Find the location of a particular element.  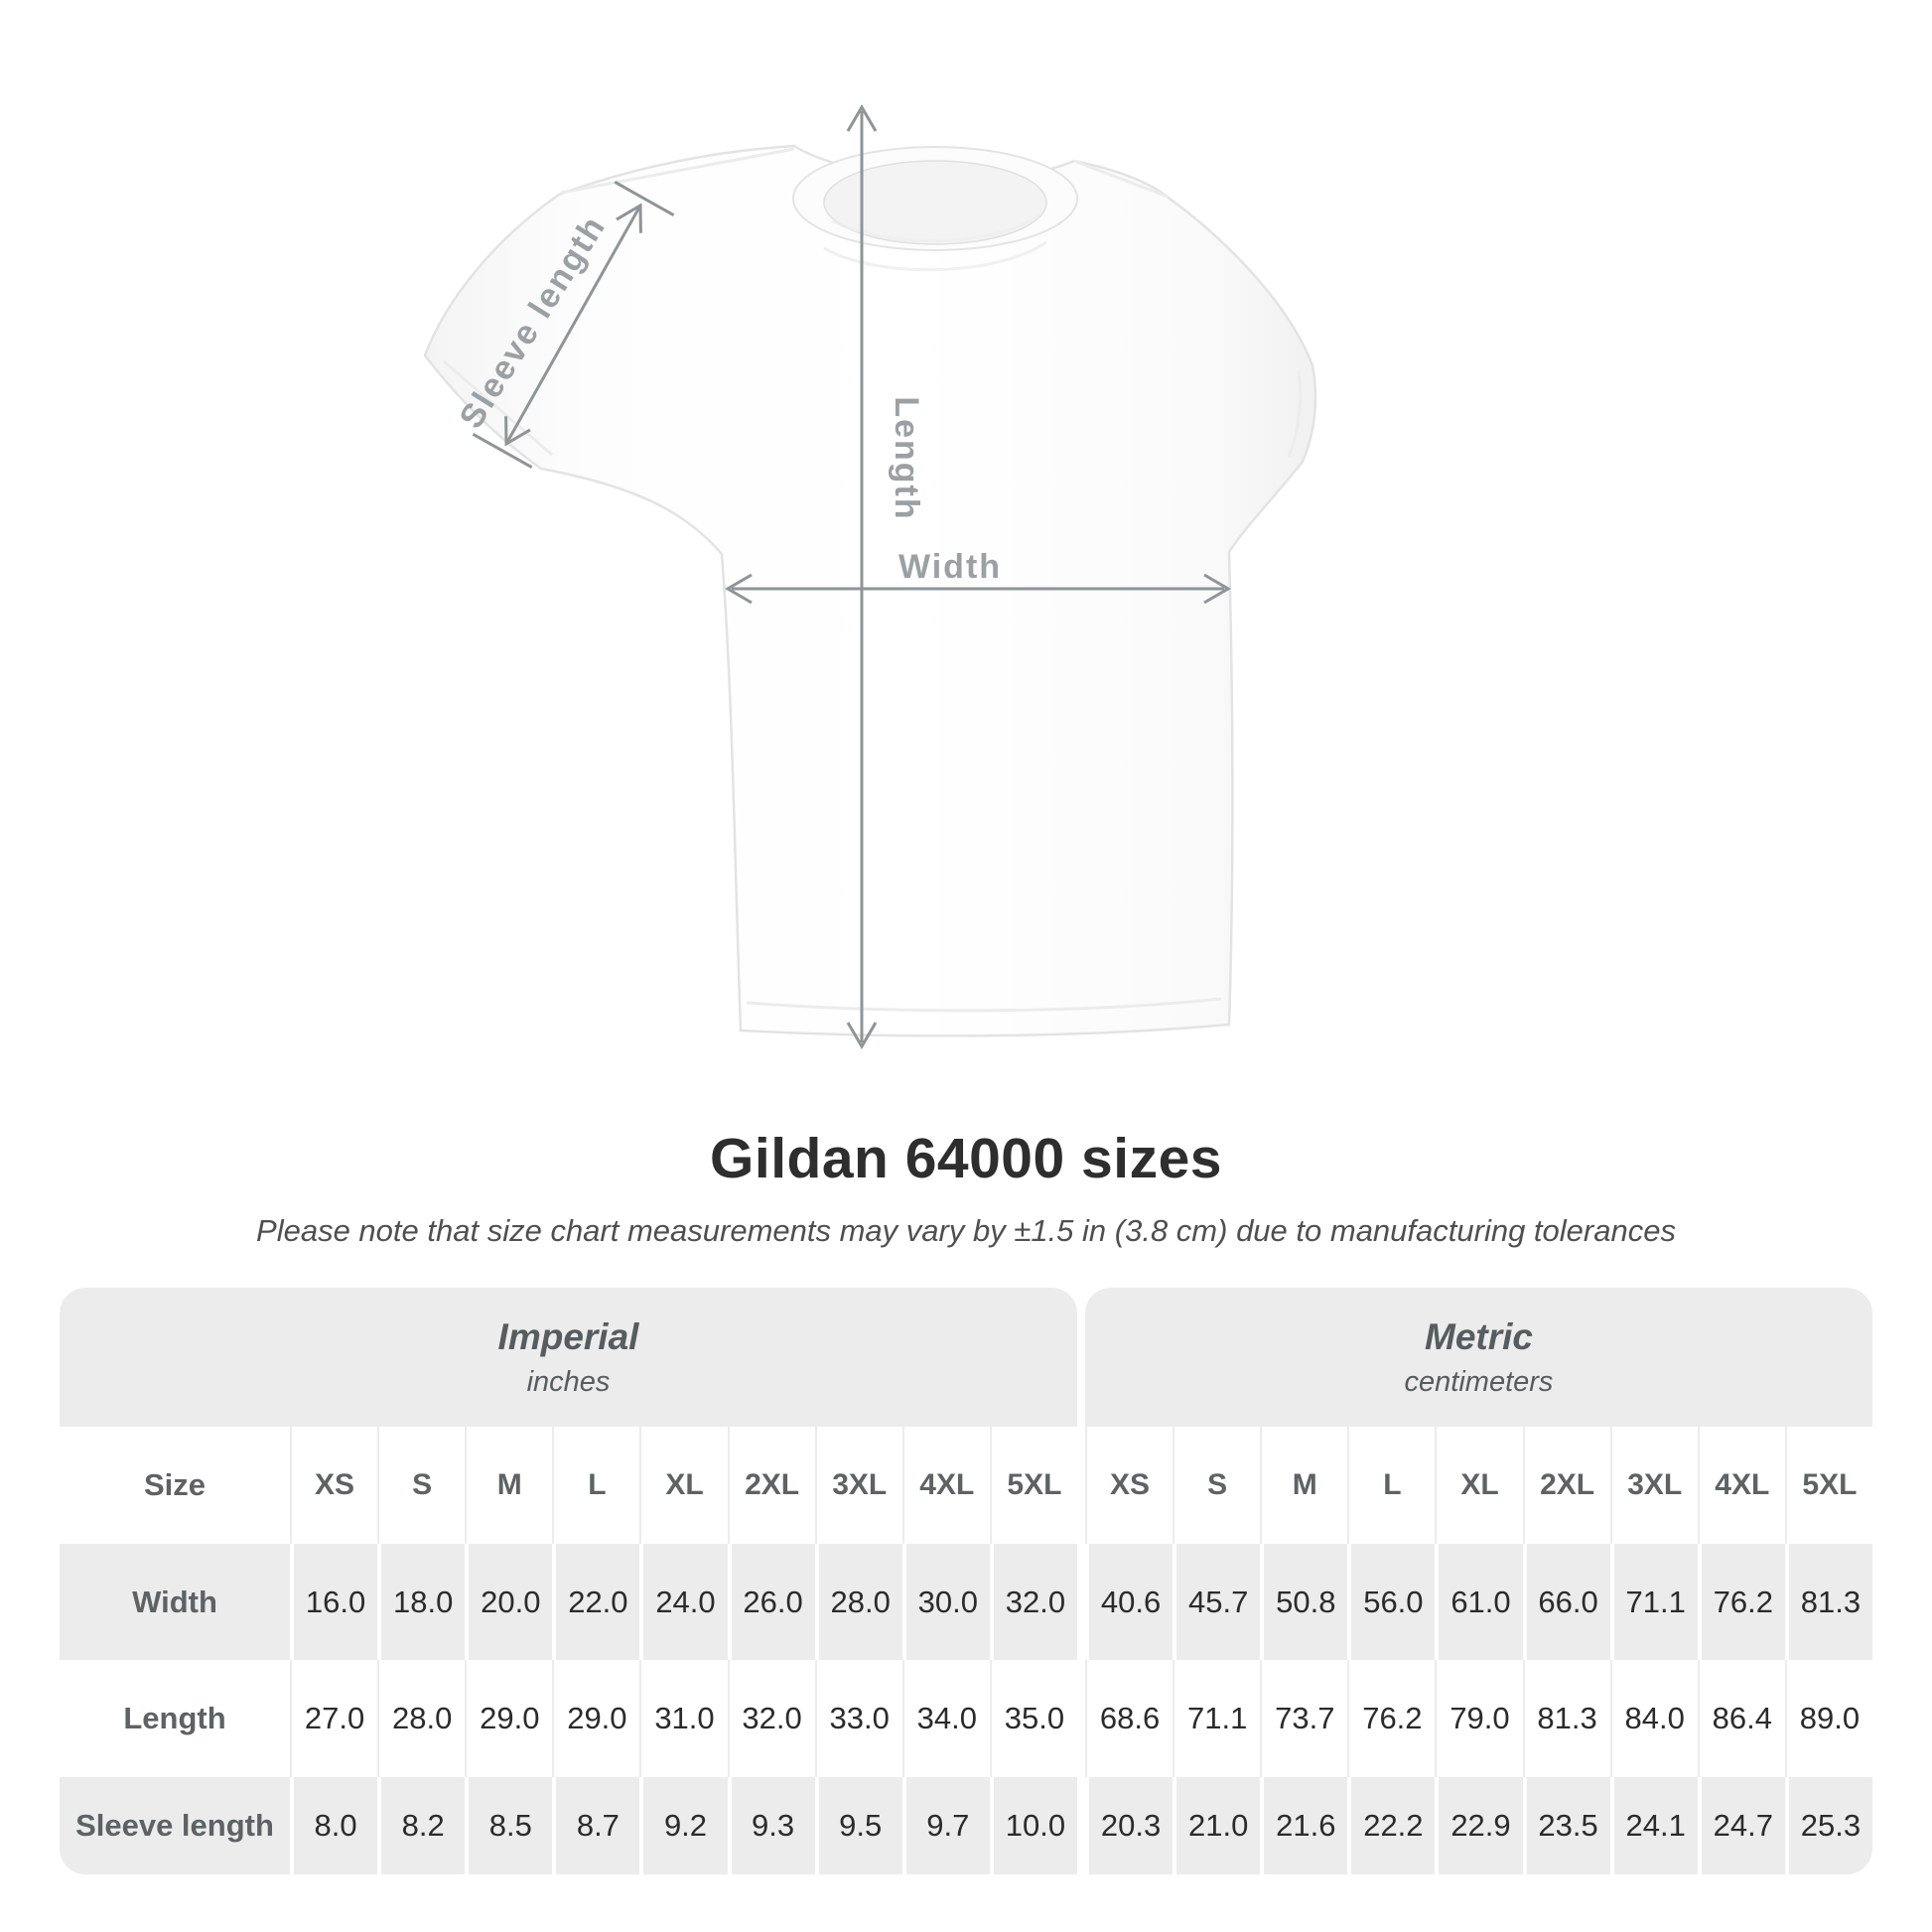

table-cell: 84.0 is located at coordinates (1653, 1719).